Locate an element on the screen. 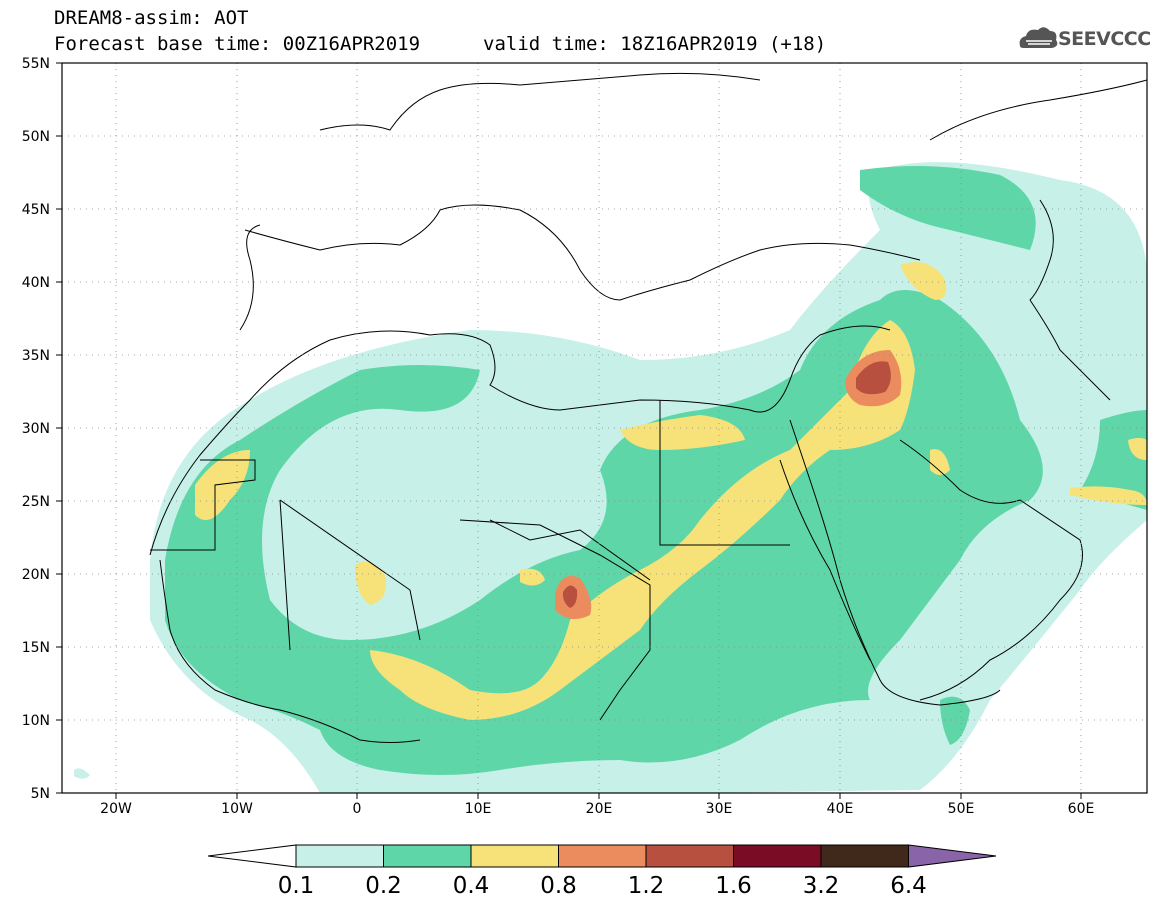 The image size is (1165, 905). lon-labels: 20W 10W 0 10E 20E 30E 40E 50E 60E is located at coordinates (597, 809).